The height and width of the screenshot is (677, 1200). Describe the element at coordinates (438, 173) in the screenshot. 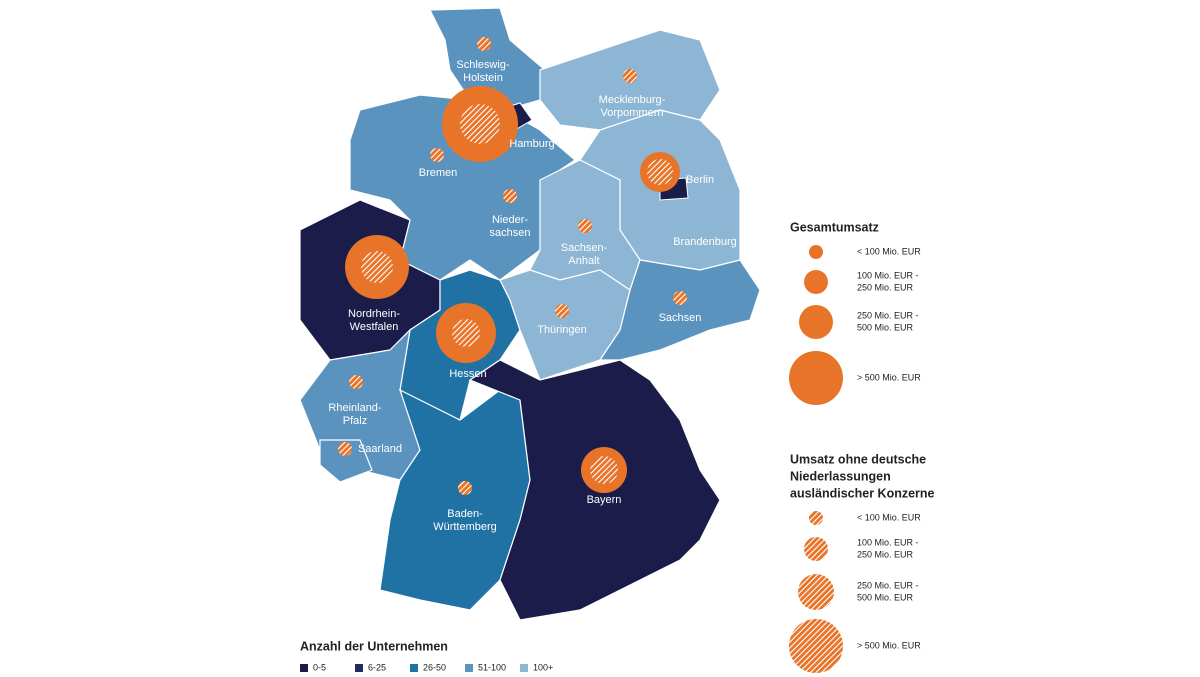

I see `region-label: Bremen` at that location.